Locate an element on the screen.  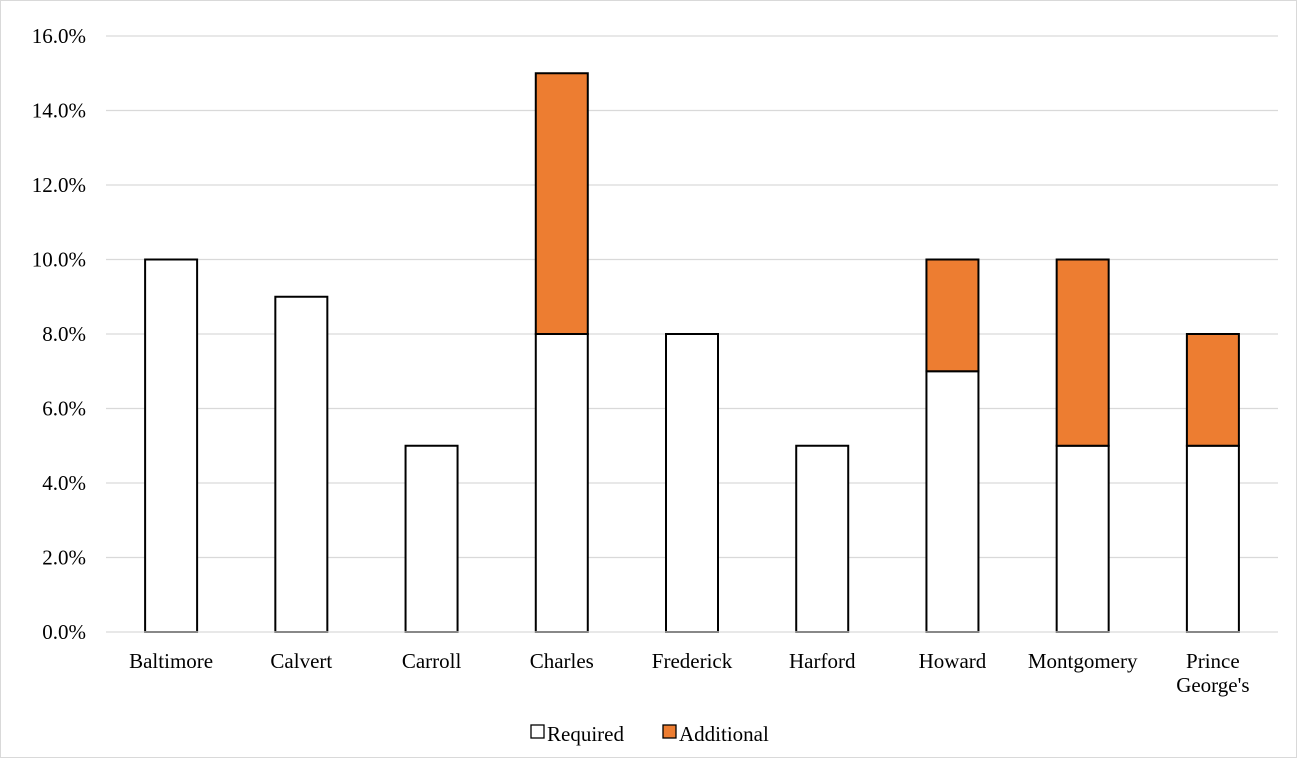
x-tick-label: Prince George's is located at coordinates (1212, 673).